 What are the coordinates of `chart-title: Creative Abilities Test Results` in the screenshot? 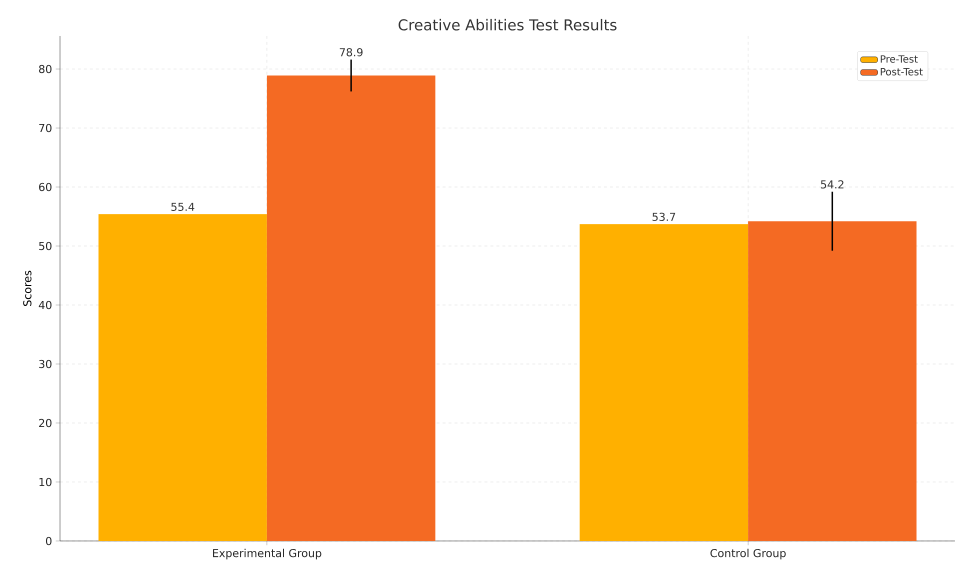 It's located at (507, 24).